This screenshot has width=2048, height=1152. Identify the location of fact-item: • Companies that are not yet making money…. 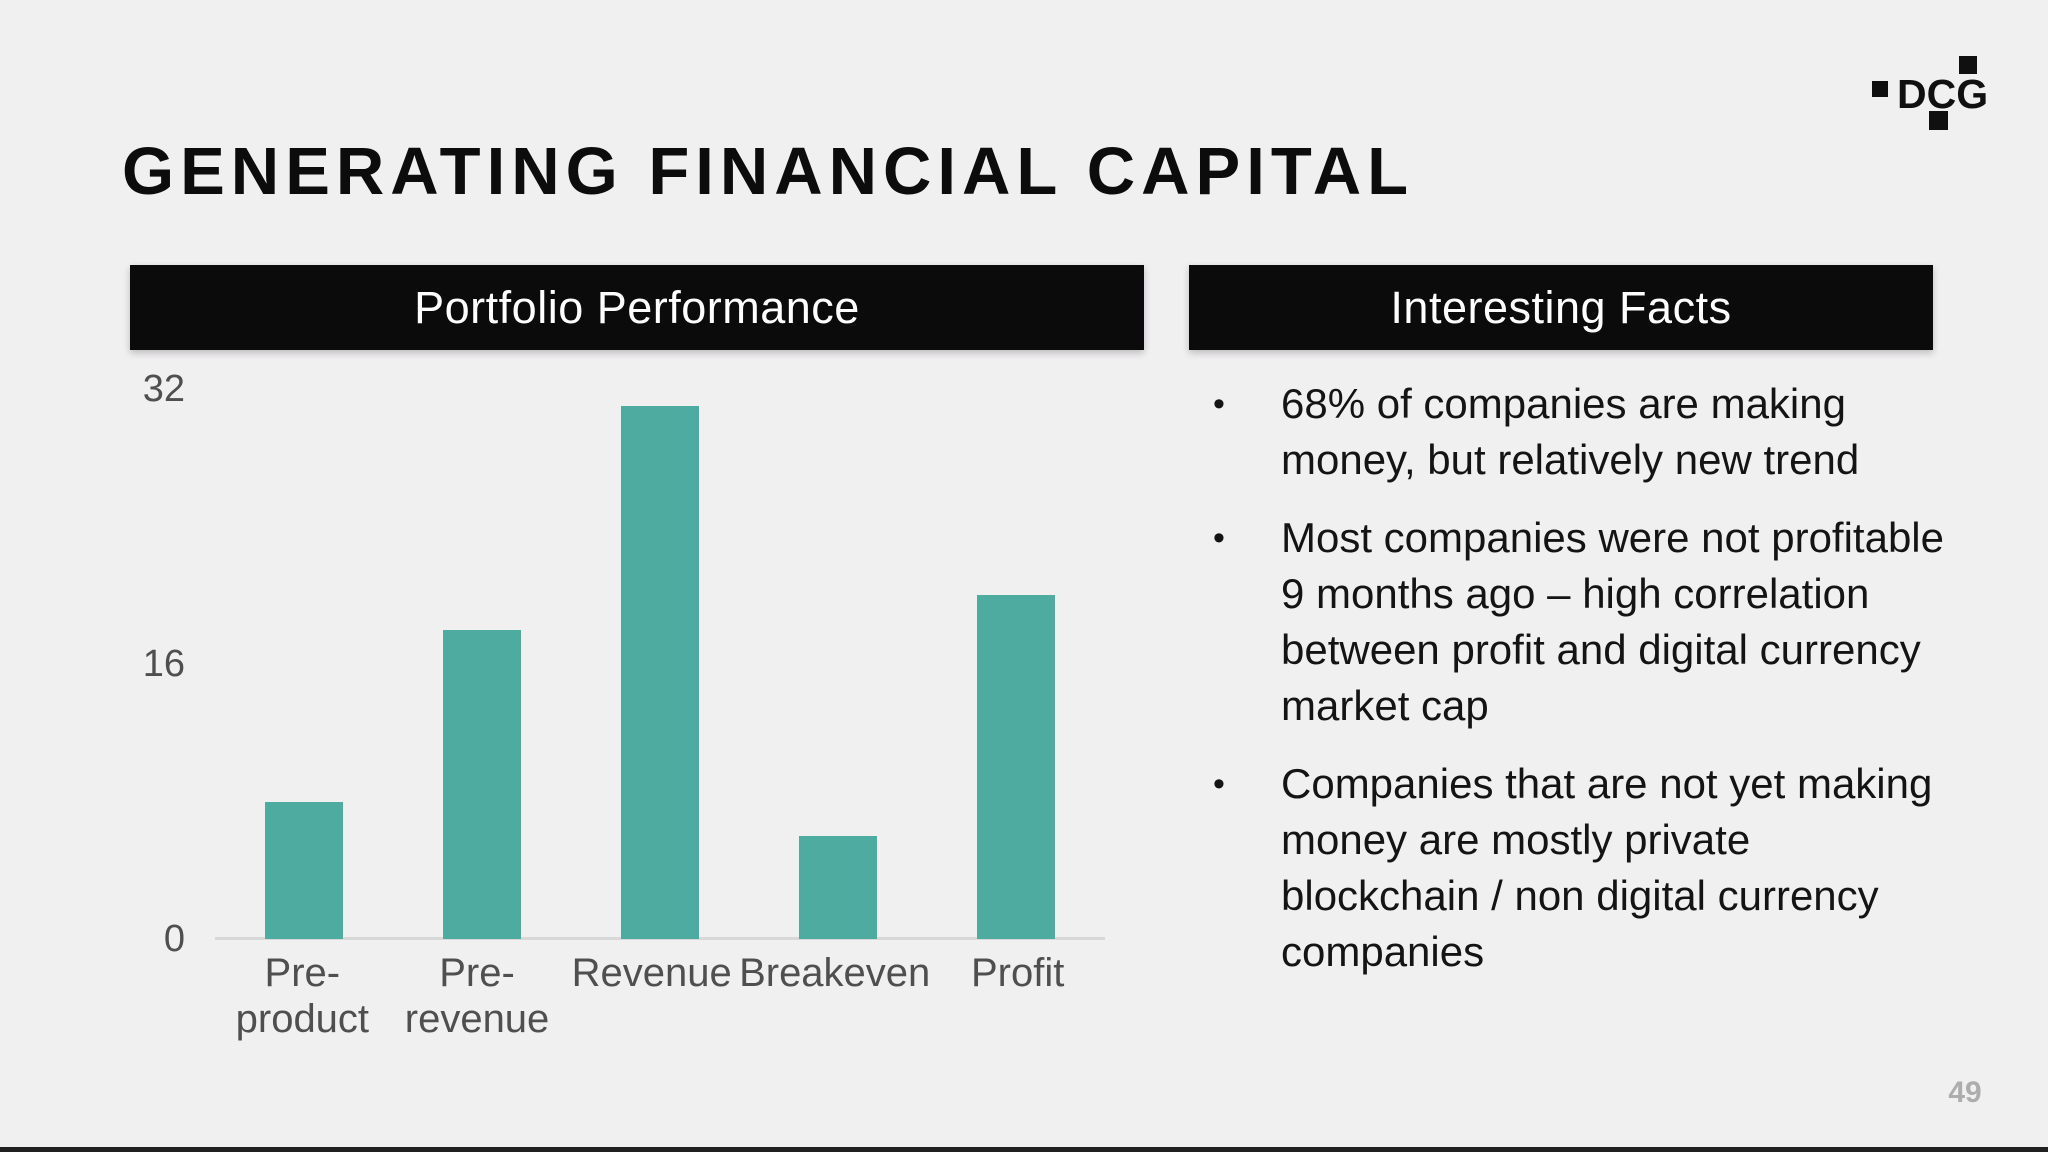
(1579, 868).